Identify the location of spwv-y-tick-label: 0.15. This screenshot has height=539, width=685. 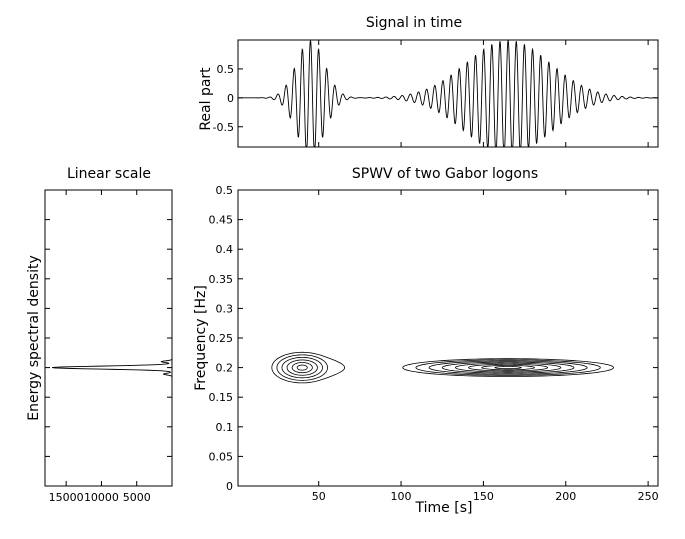
(221, 397).